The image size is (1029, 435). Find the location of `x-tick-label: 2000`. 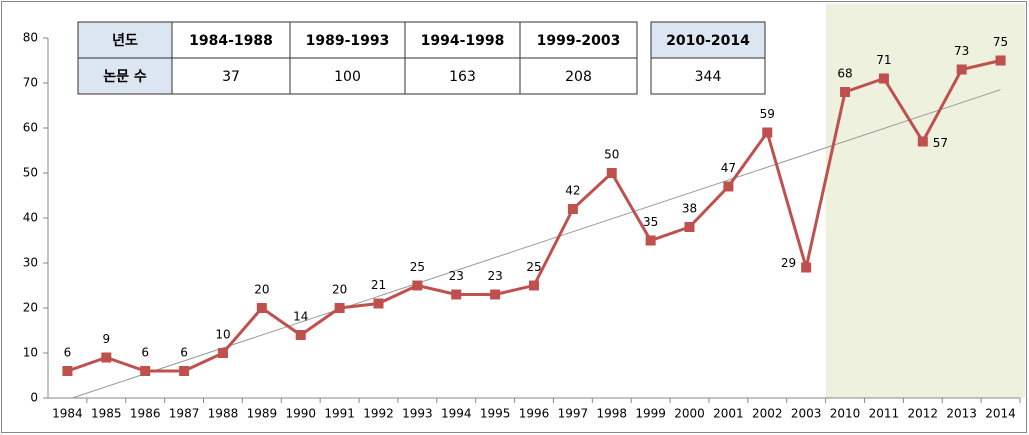

x-tick-label: 2000 is located at coordinates (689, 414).